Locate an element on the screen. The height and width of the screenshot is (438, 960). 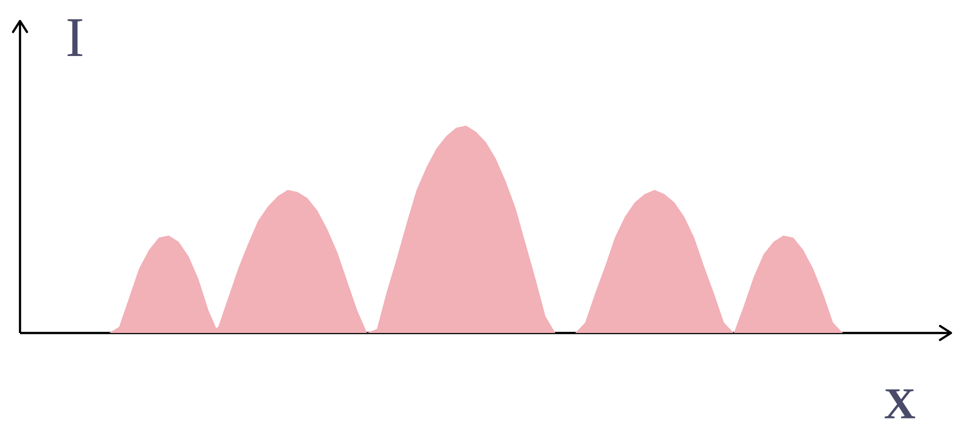
x-axis-title: X is located at coordinates (900, 403).